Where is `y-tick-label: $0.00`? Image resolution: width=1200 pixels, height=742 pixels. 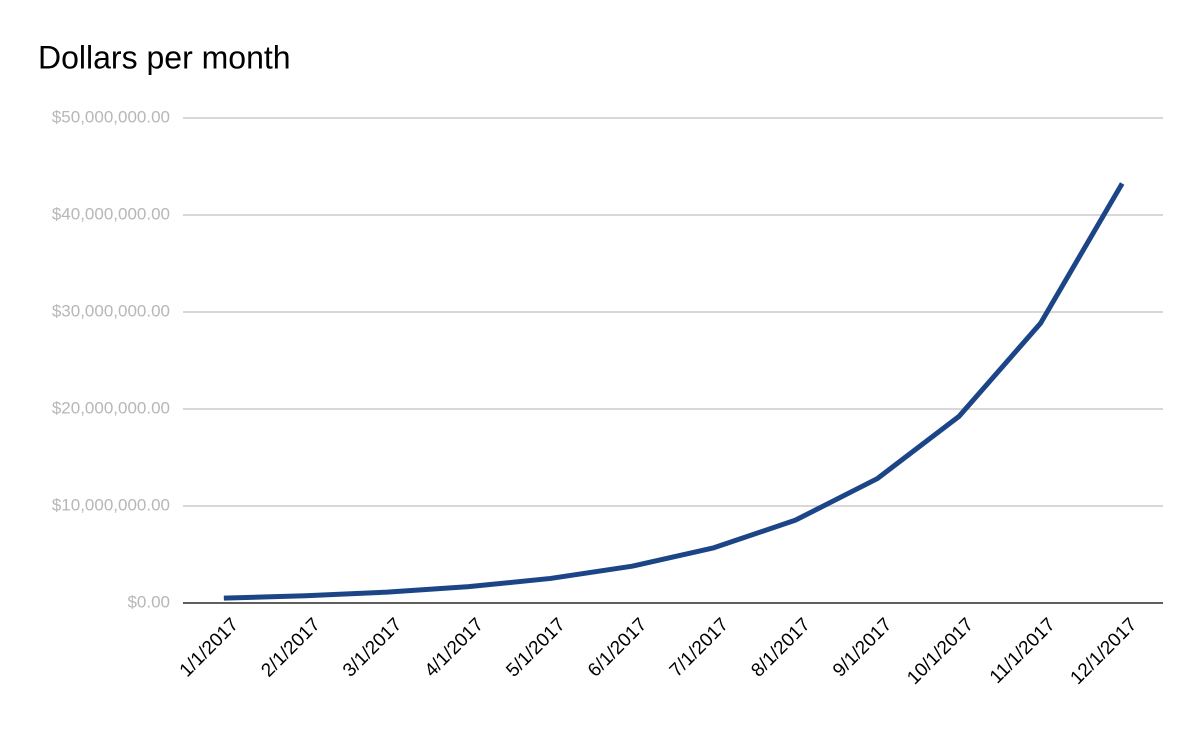
y-tick-label: $0.00 is located at coordinates (148, 601).